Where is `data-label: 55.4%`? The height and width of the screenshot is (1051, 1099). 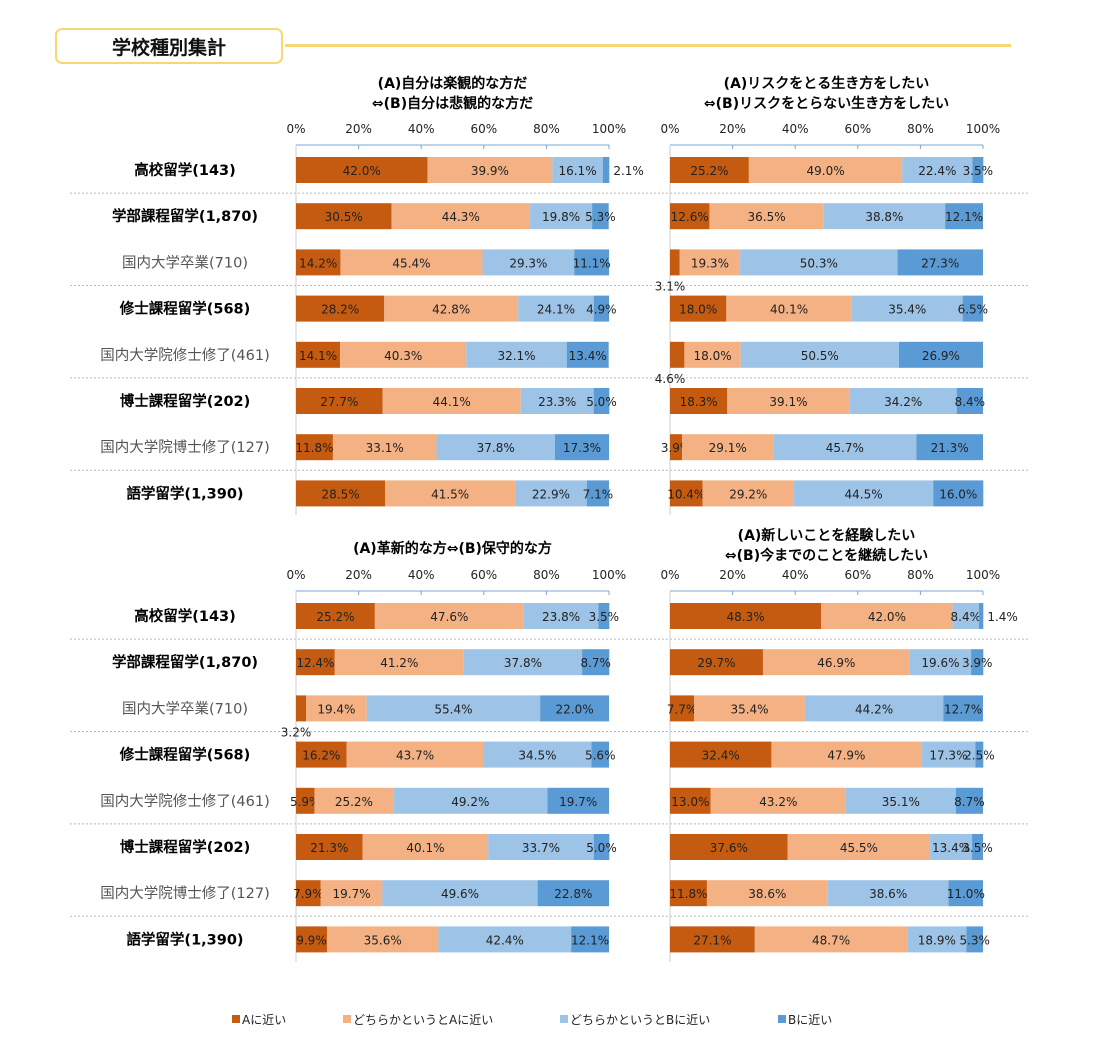 data-label: 55.4% is located at coordinates (453, 709).